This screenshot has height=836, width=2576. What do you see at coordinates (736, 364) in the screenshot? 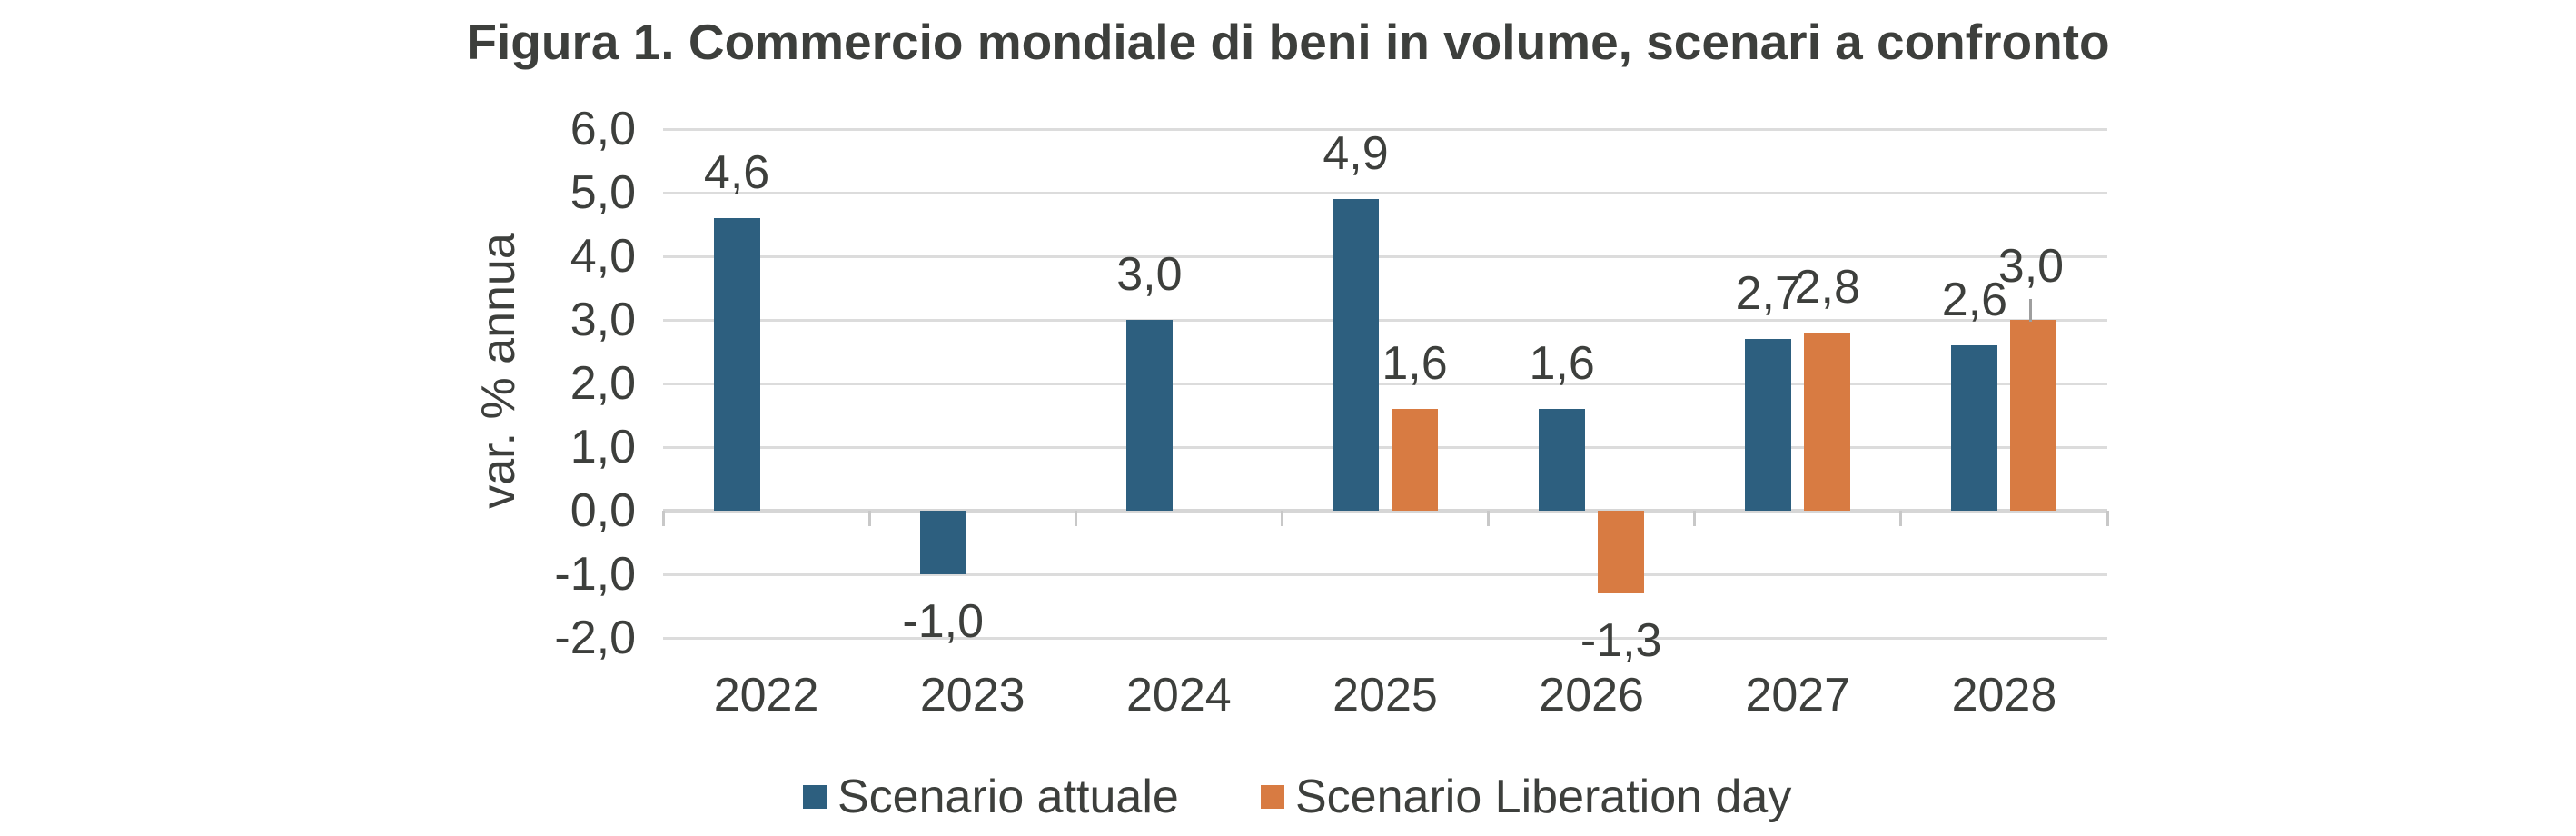
I see `bar-scenario-attuale-2022` at bounding box center [736, 364].